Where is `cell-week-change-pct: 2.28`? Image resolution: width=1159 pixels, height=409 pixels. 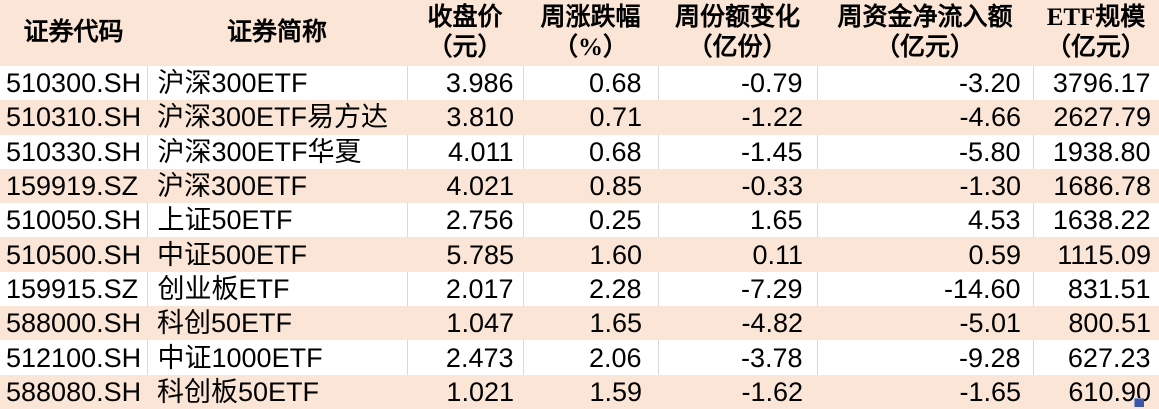 cell-week-change-pct: 2.28 is located at coordinates (591, 289).